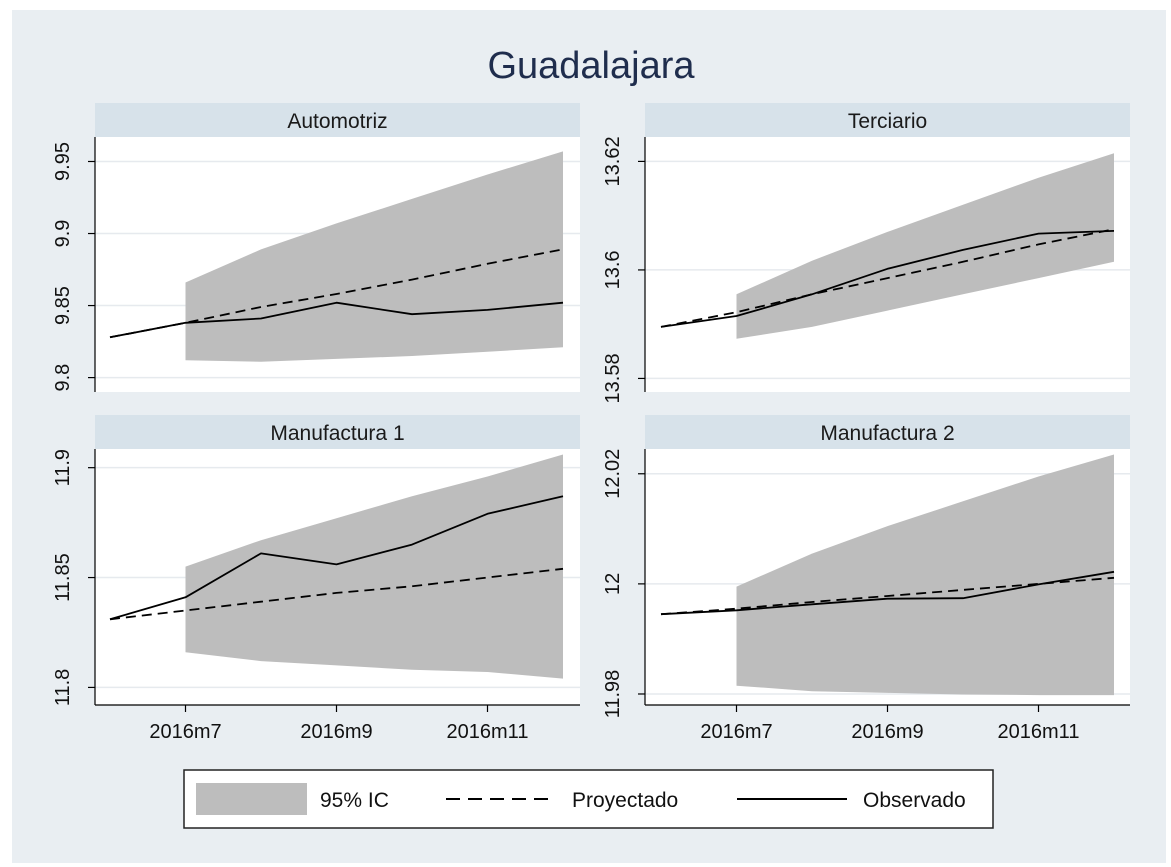 This screenshot has height=867, width=1171. Describe the element at coordinates (613, 694) in the screenshot. I see `y-tick-label: 11.98` at that location.